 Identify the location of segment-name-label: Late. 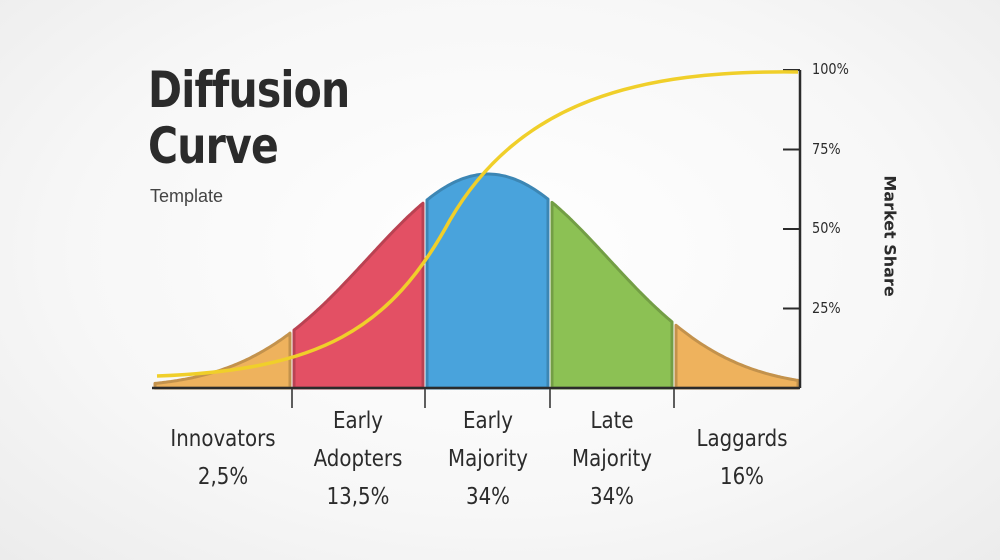
(612, 421).